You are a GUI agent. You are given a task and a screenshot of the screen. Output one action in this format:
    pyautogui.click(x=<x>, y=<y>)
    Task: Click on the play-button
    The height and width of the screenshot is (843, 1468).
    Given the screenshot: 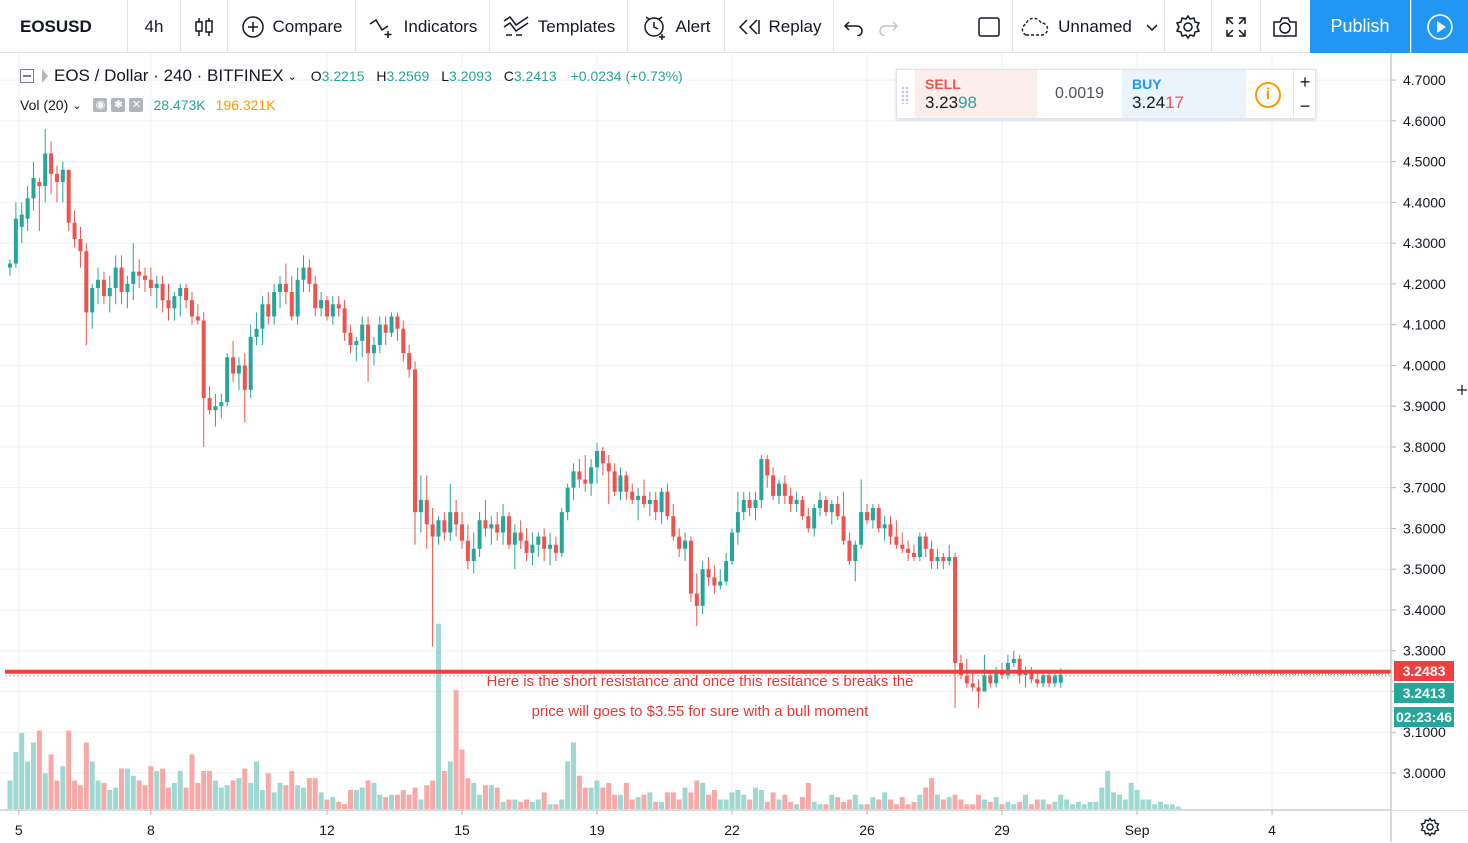 What is the action you would take?
    pyautogui.click(x=1439, y=26)
    